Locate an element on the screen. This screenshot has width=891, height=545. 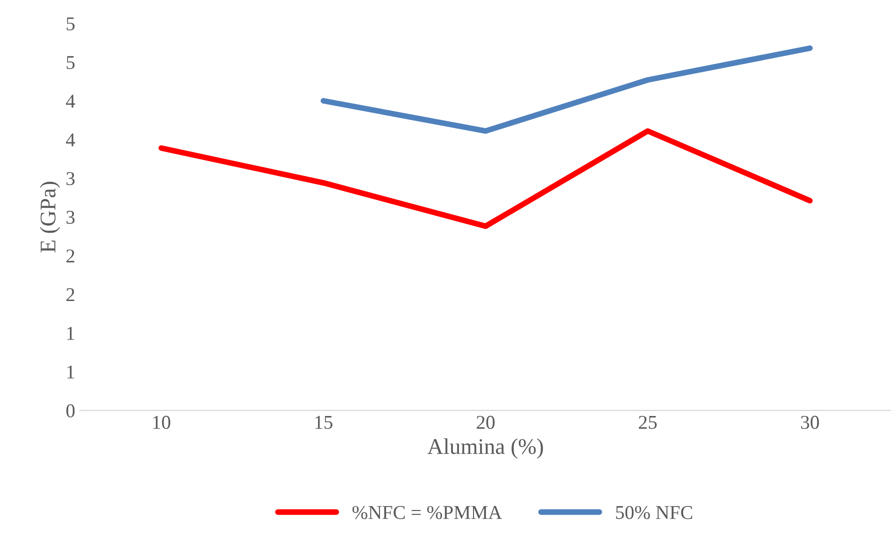
legend-label: 50% NFC is located at coordinates (654, 513).